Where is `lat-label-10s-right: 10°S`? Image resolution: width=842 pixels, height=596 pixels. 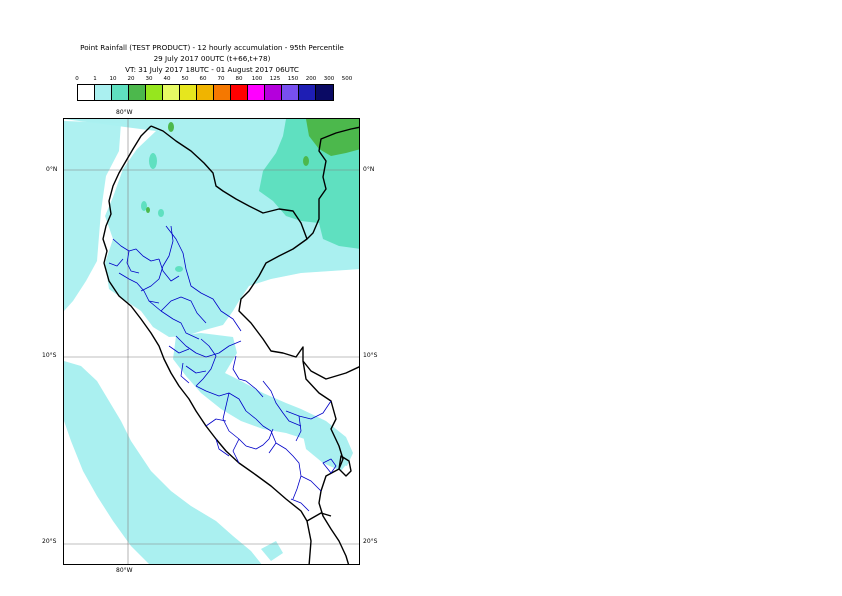
lat-label-10s-right: 10°S is located at coordinates (370, 355).